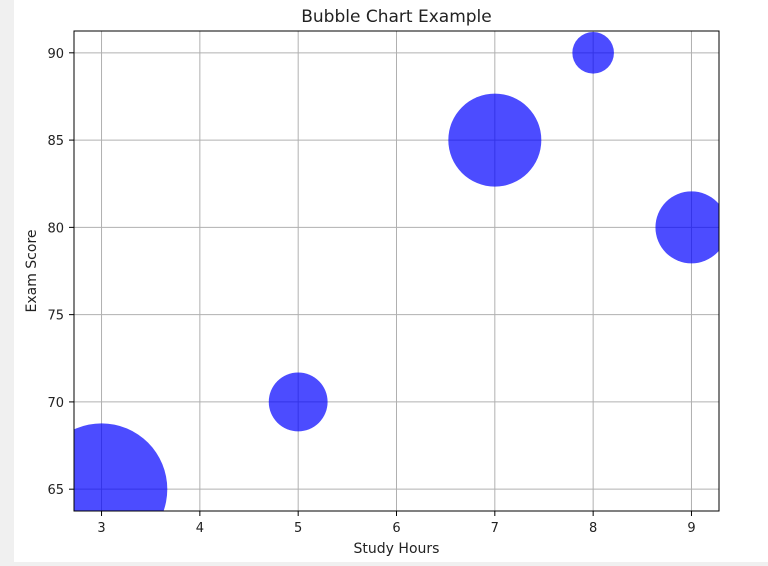  Describe the element at coordinates (298, 528) in the screenshot. I see `x-tick-label: 5` at that location.